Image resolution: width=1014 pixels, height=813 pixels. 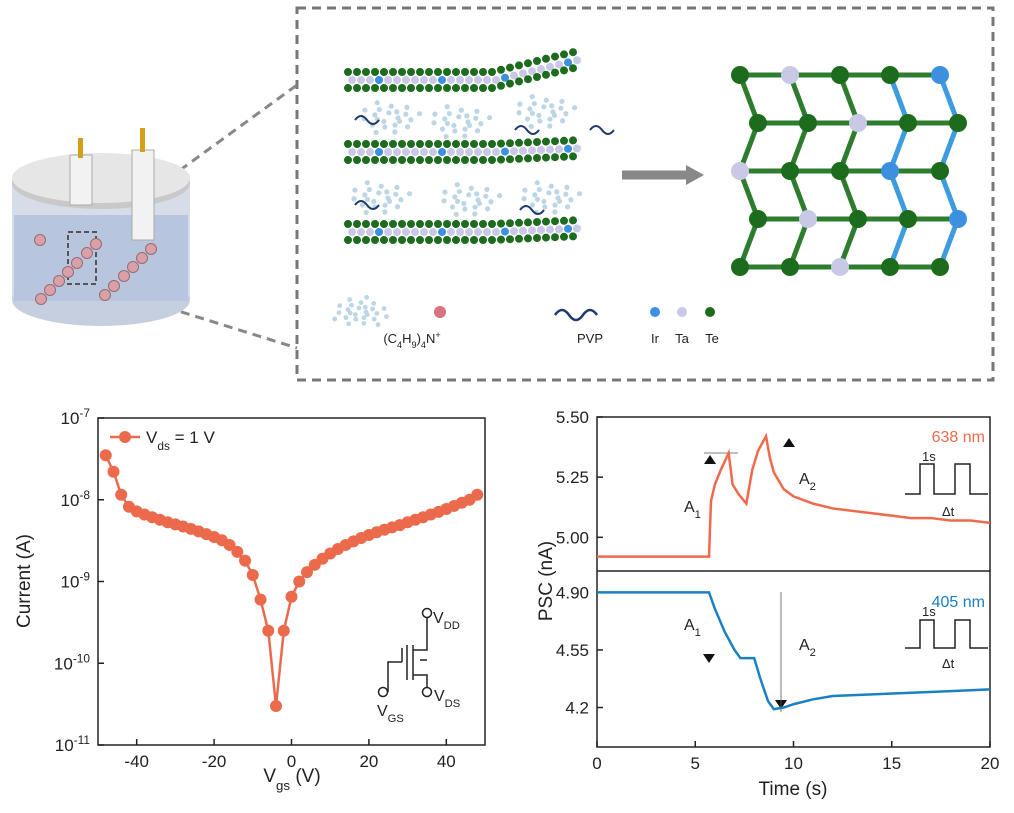 What do you see at coordinates (440, 312) in the screenshot?
I see `legend-cation` at bounding box center [440, 312].